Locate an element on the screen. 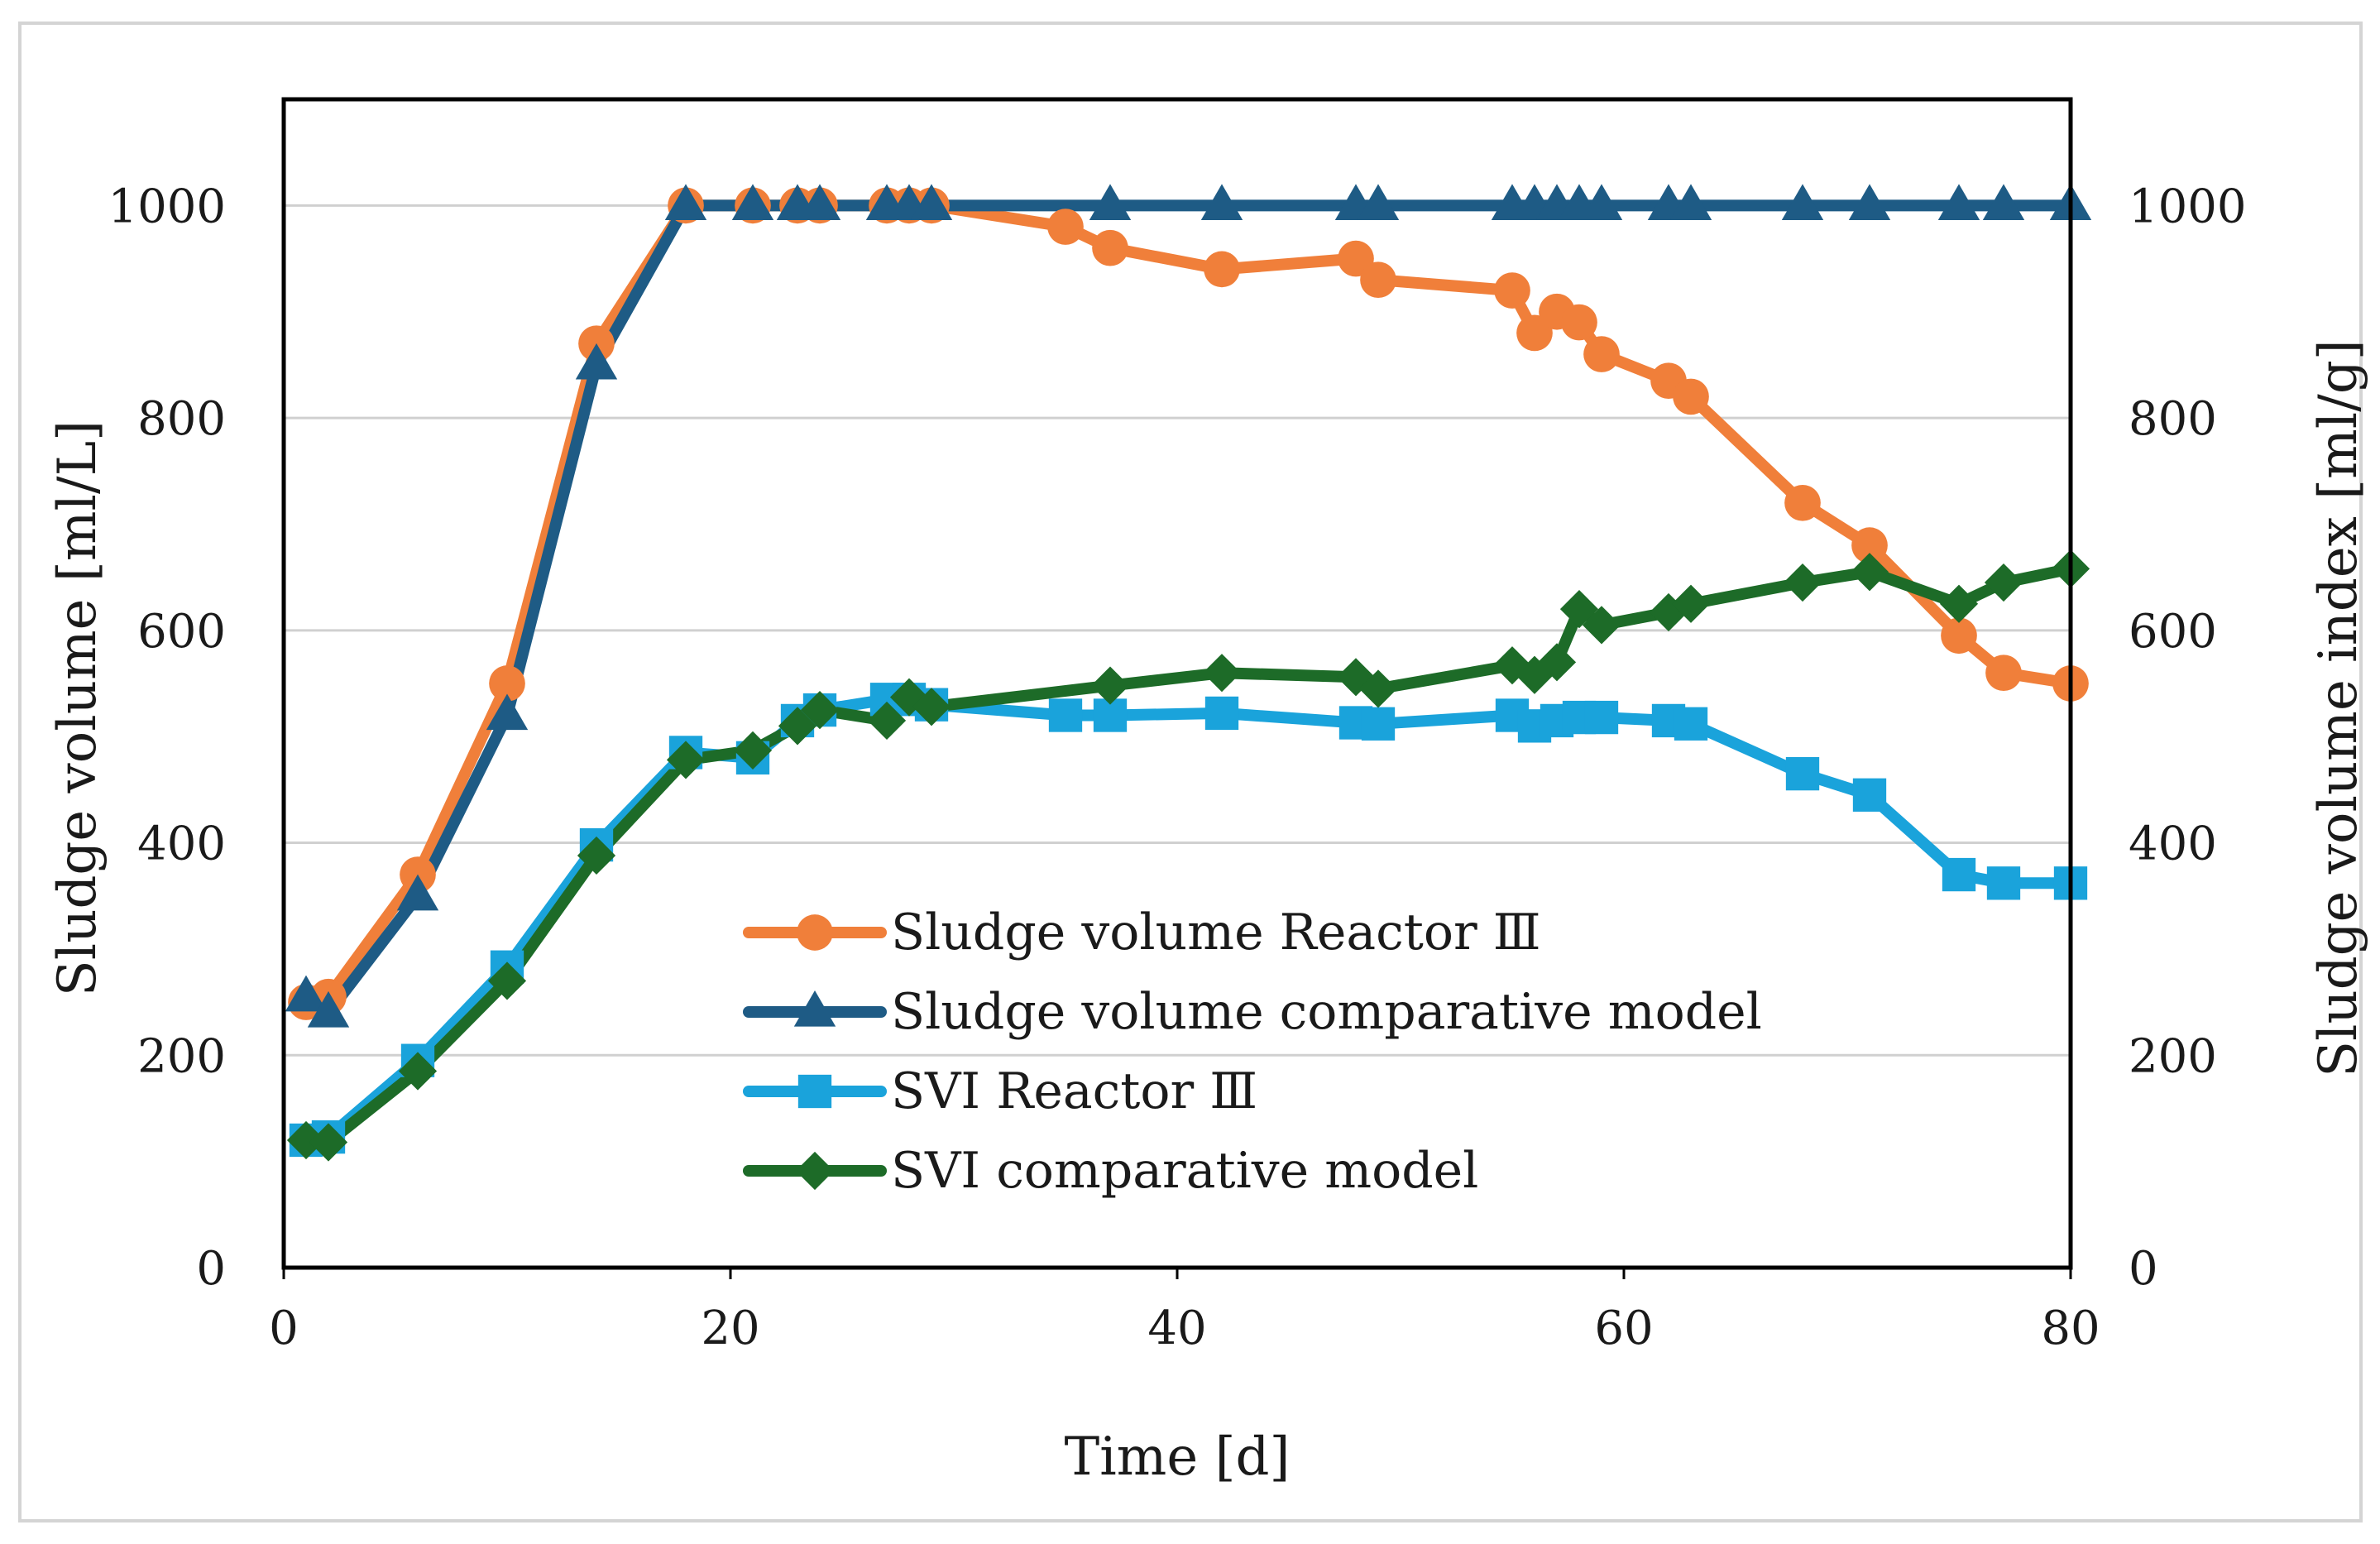 This screenshot has width=2380, height=1544. legend-label-svi-reactor: SVI Reactor Ⅲ is located at coordinates (1074, 1091).